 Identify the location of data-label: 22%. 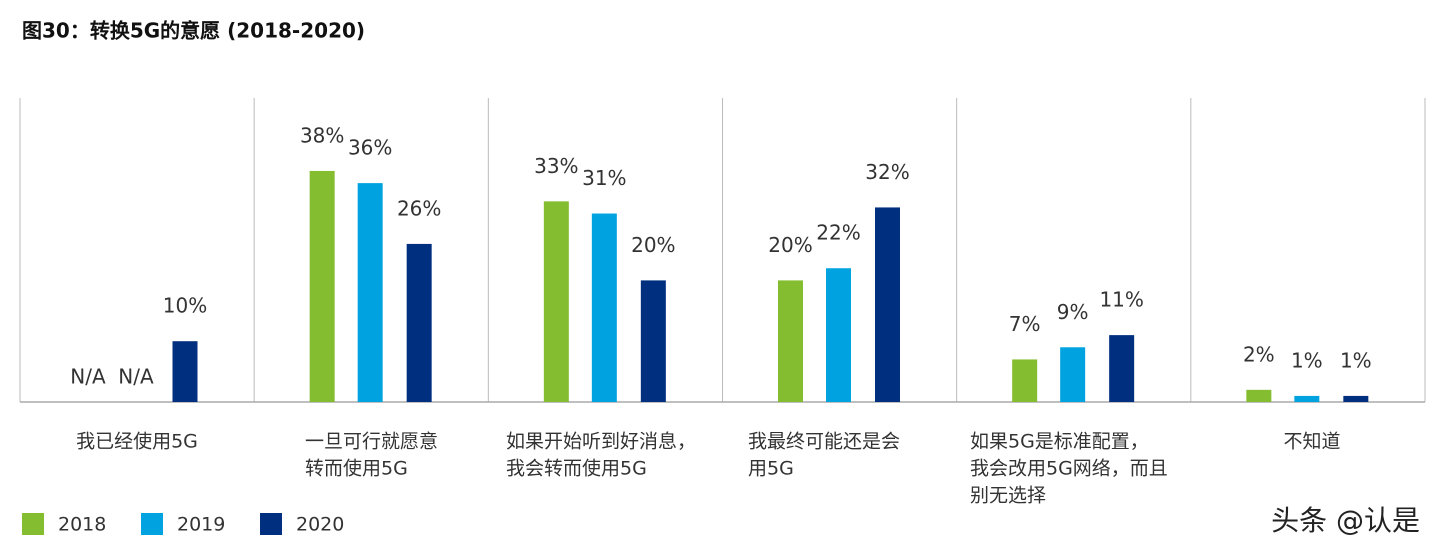
(838, 233).